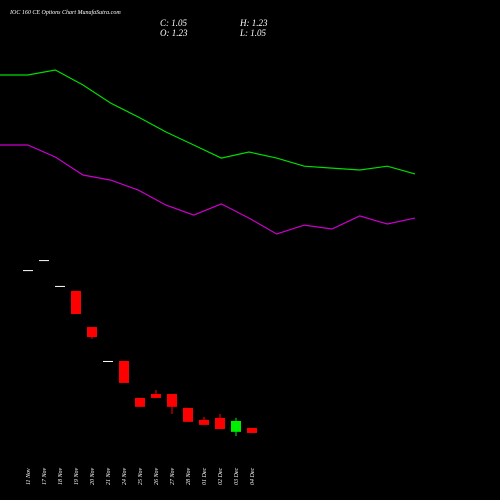 The height and width of the screenshot is (500, 500). Describe the element at coordinates (45, 476) in the screenshot. I see `x-tick-label: 17 Nov` at that location.